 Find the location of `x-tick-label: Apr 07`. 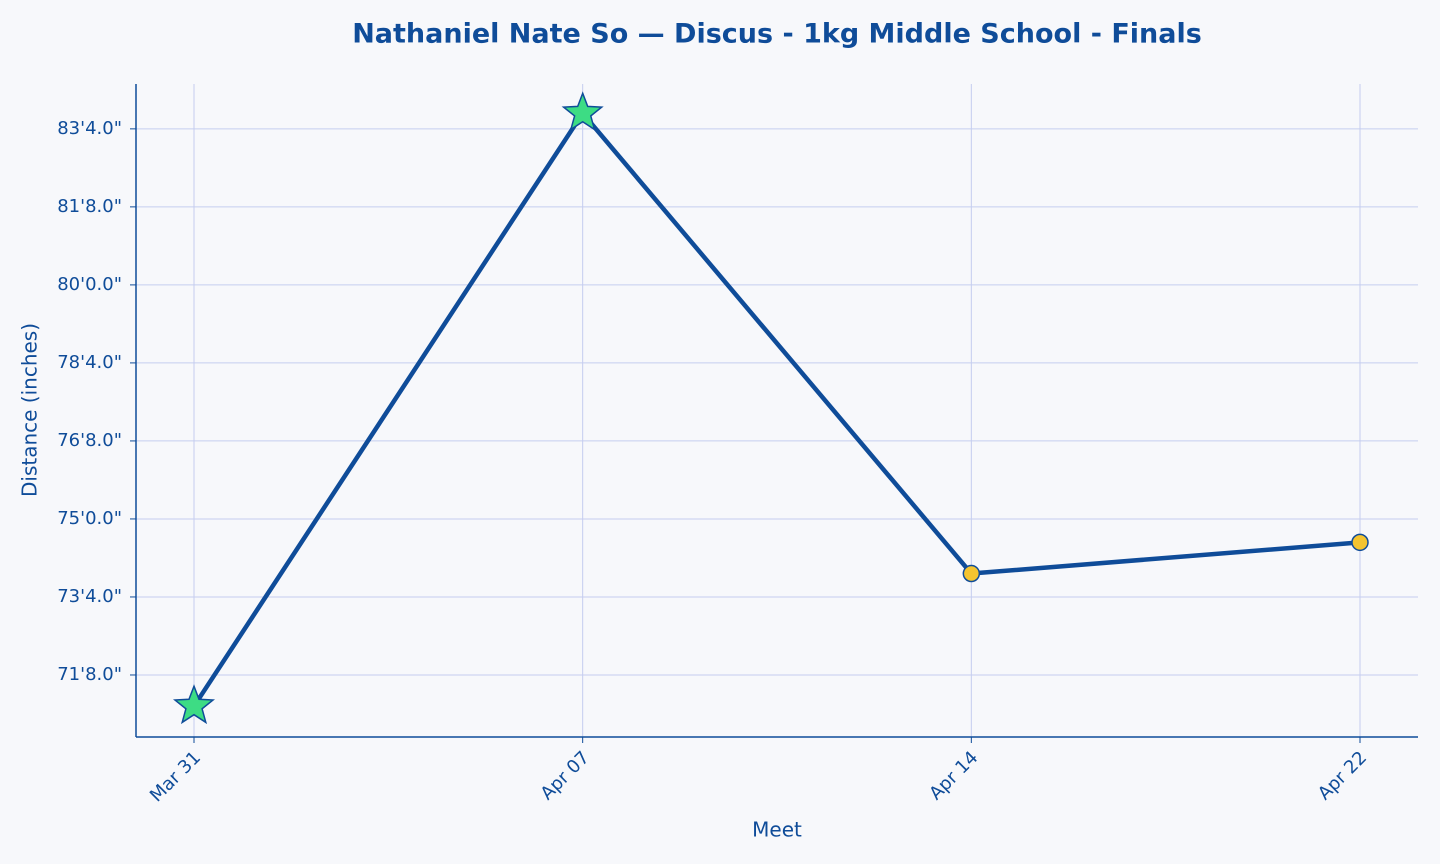

x-tick-label: Apr 07 is located at coordinates (565, 775).